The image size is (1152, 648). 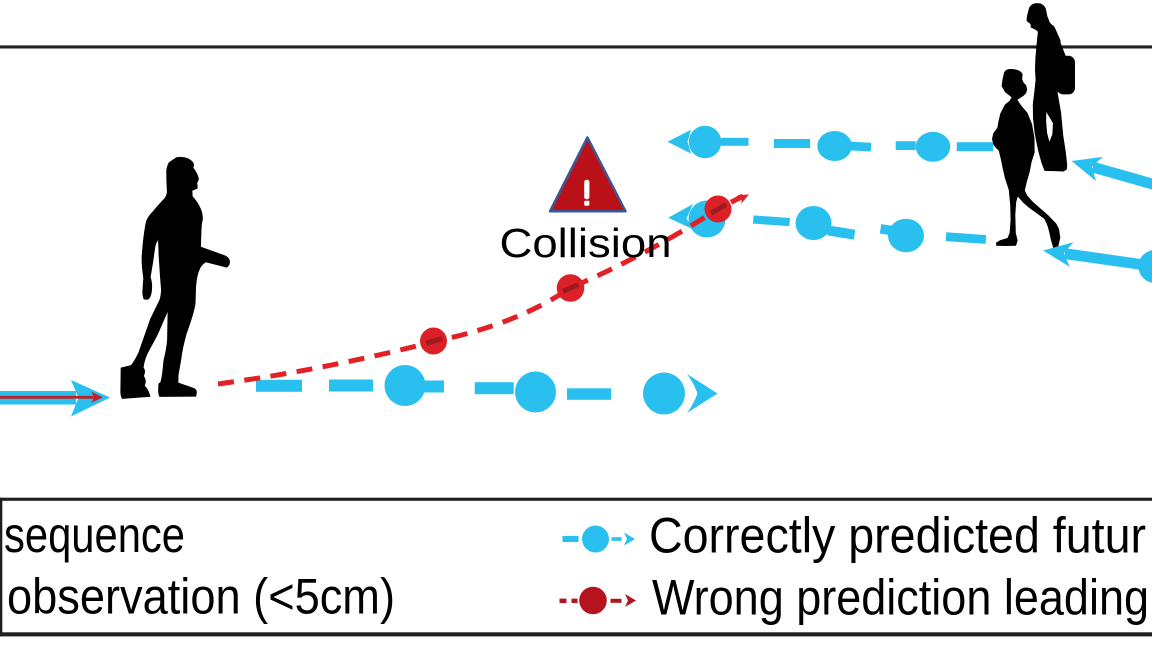 What do you see at coordinates (900, 598) in the screenshot?
I see `svg-text: Wrong prediction leading` at bounding box center [900, 598].